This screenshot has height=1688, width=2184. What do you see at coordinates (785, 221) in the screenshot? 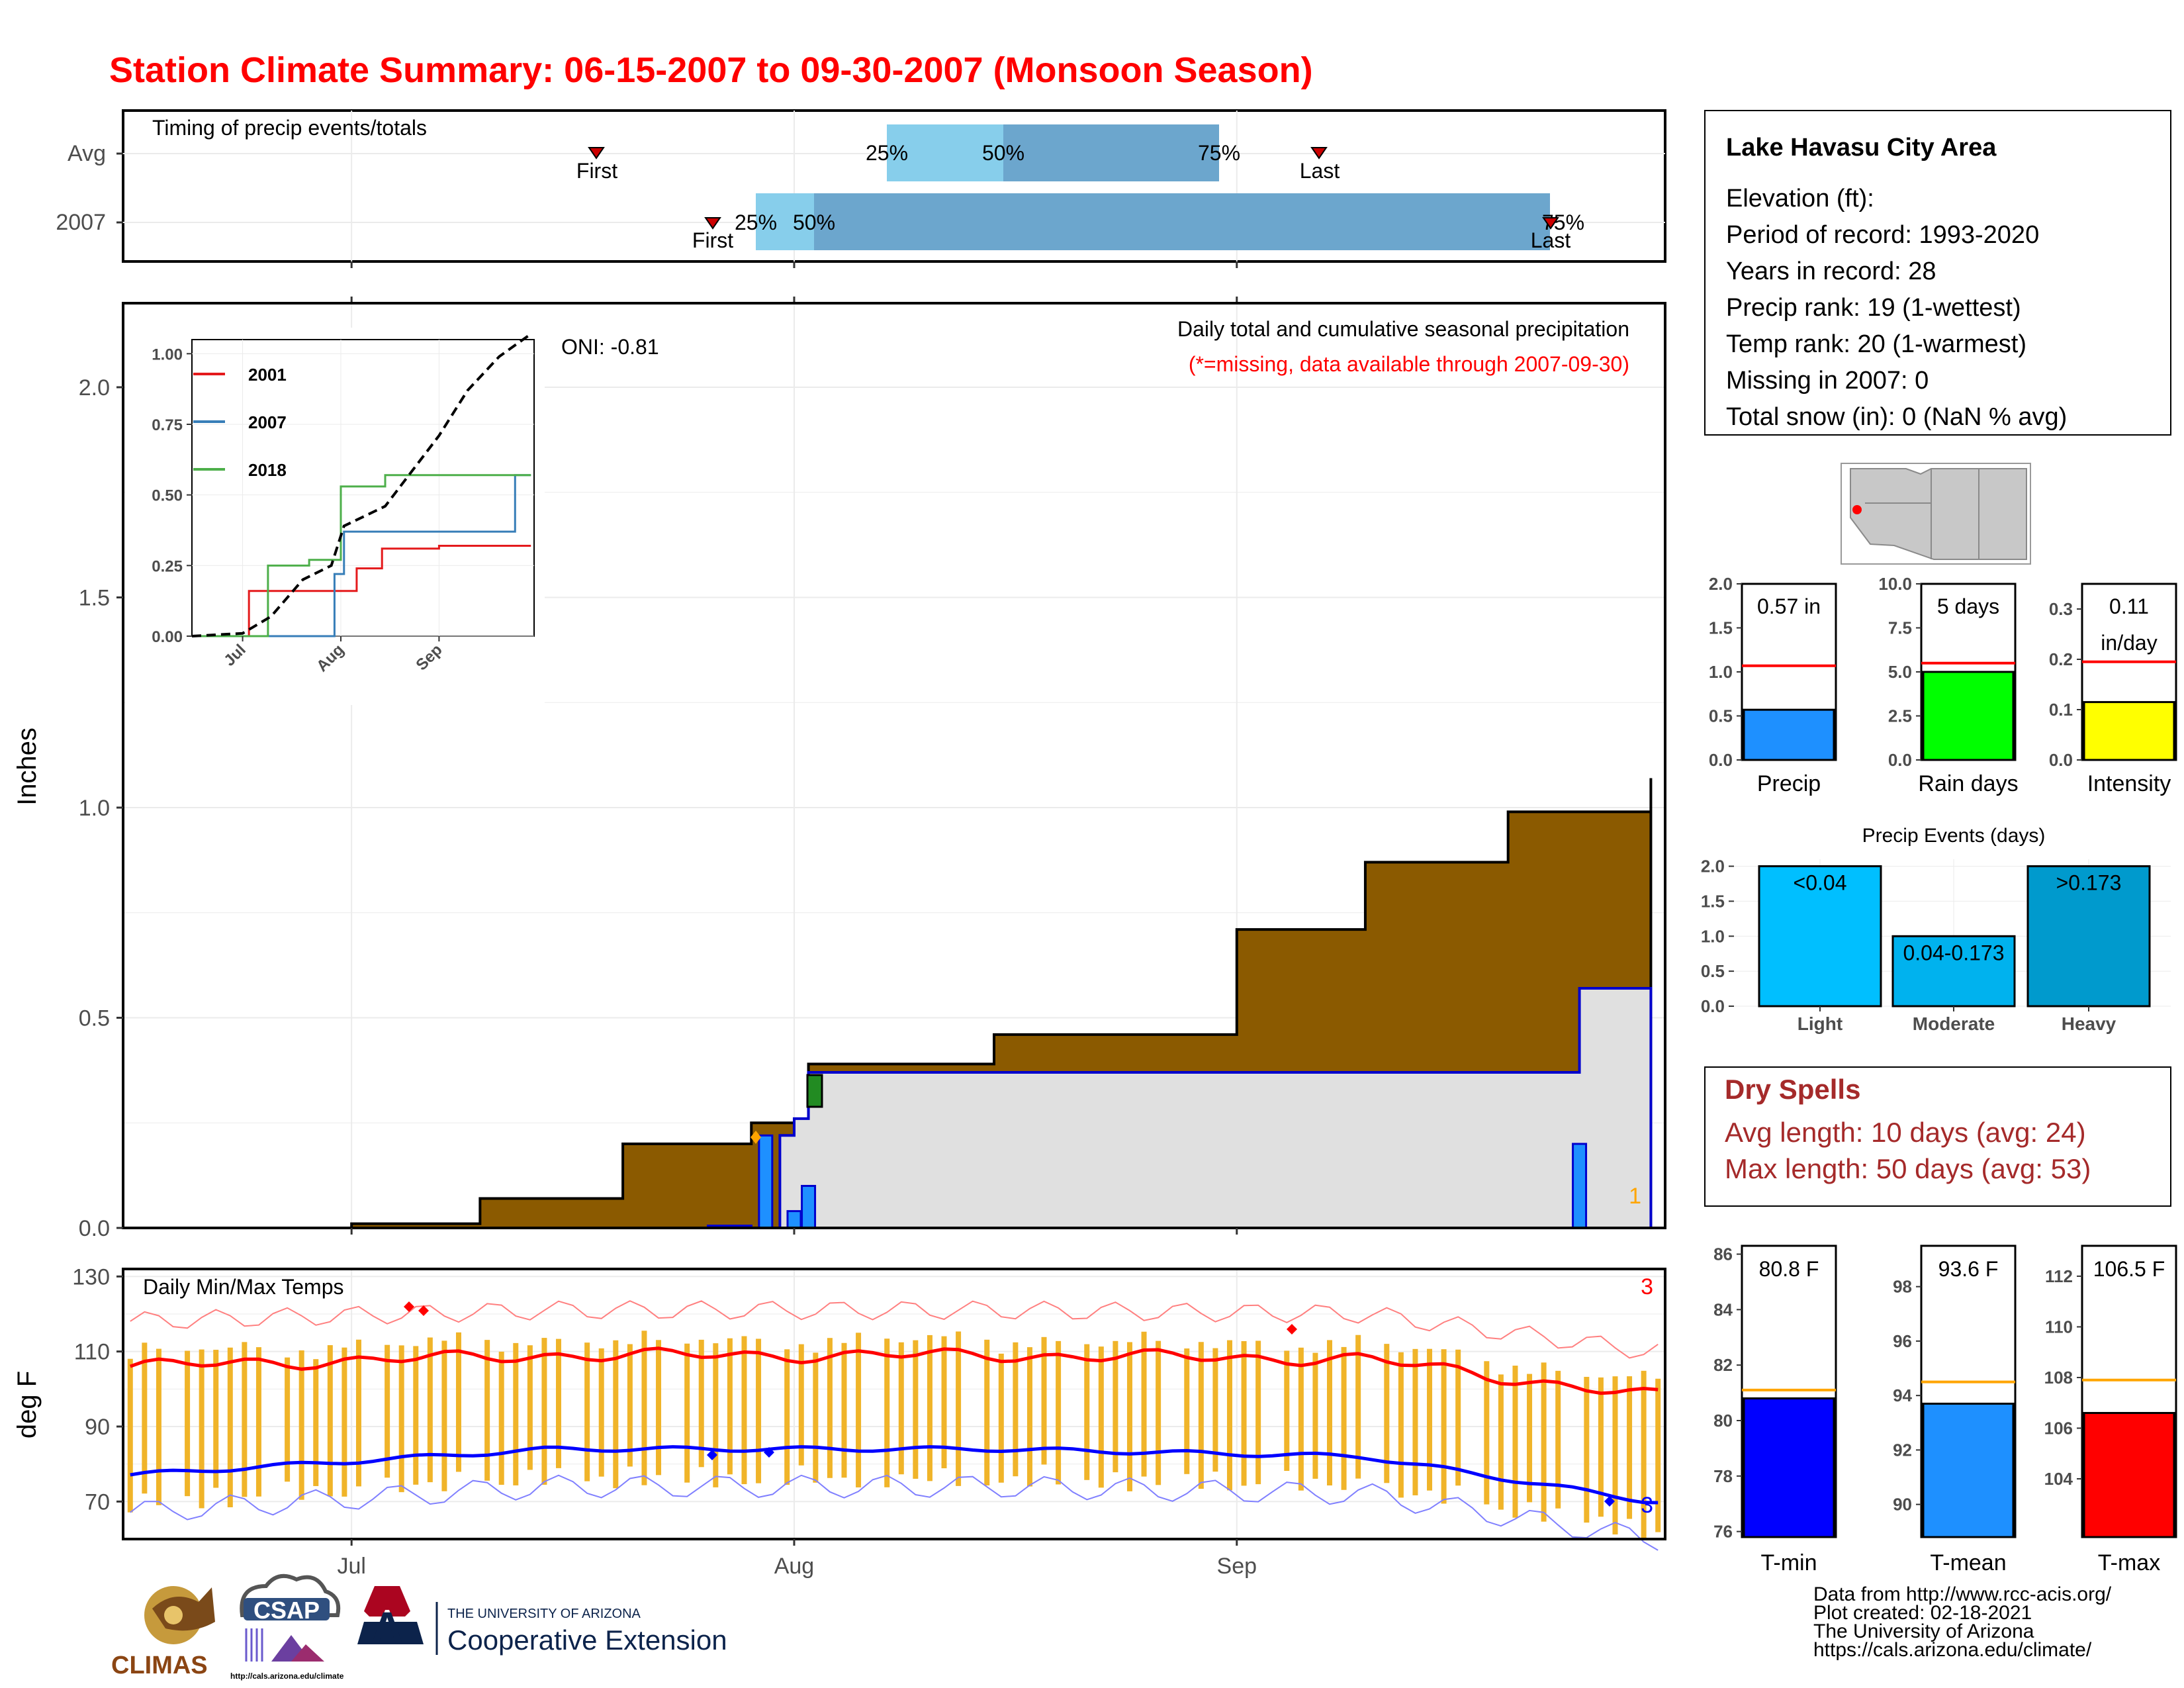
I see `2007-iqr-low` at bounding box center [785, 221].